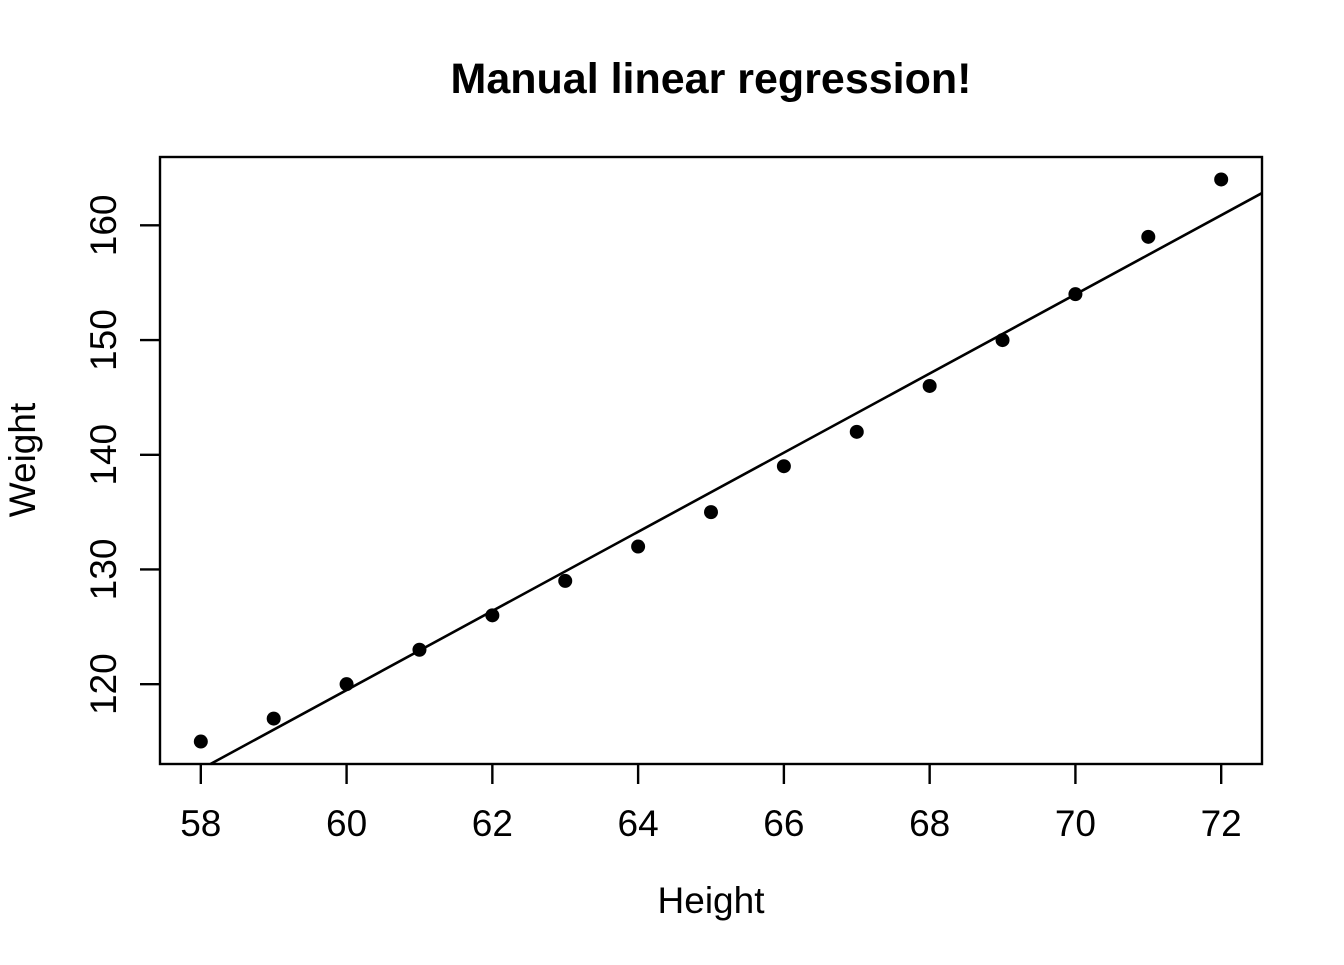 Image resolution: width=1344 pixels, height=965 pixels. Describe the element at coordinates (1221, 823) in the screenshot. I see `x-tick-label: 72` at that location.